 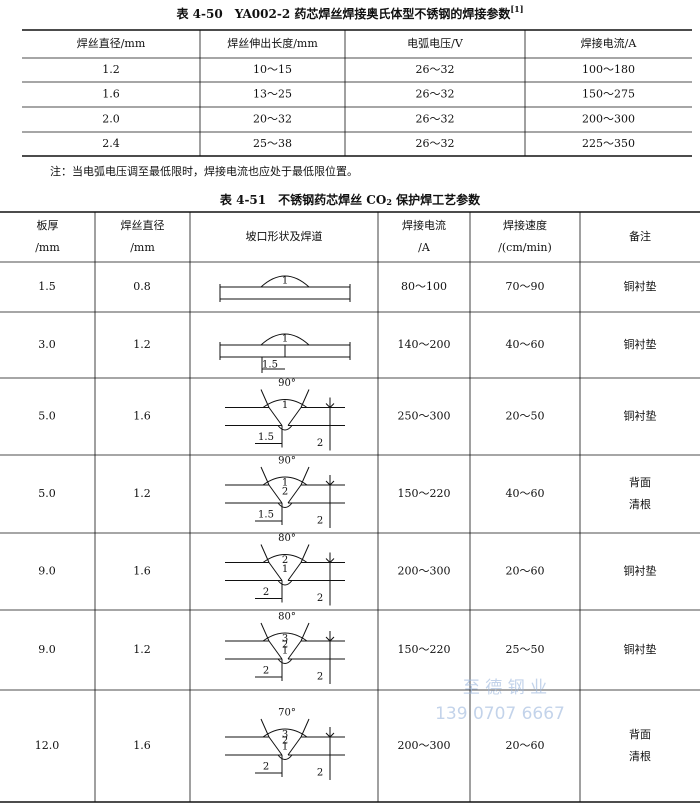 I want to click on watermark: 139 0707 6667, so click(x=500, y=714).